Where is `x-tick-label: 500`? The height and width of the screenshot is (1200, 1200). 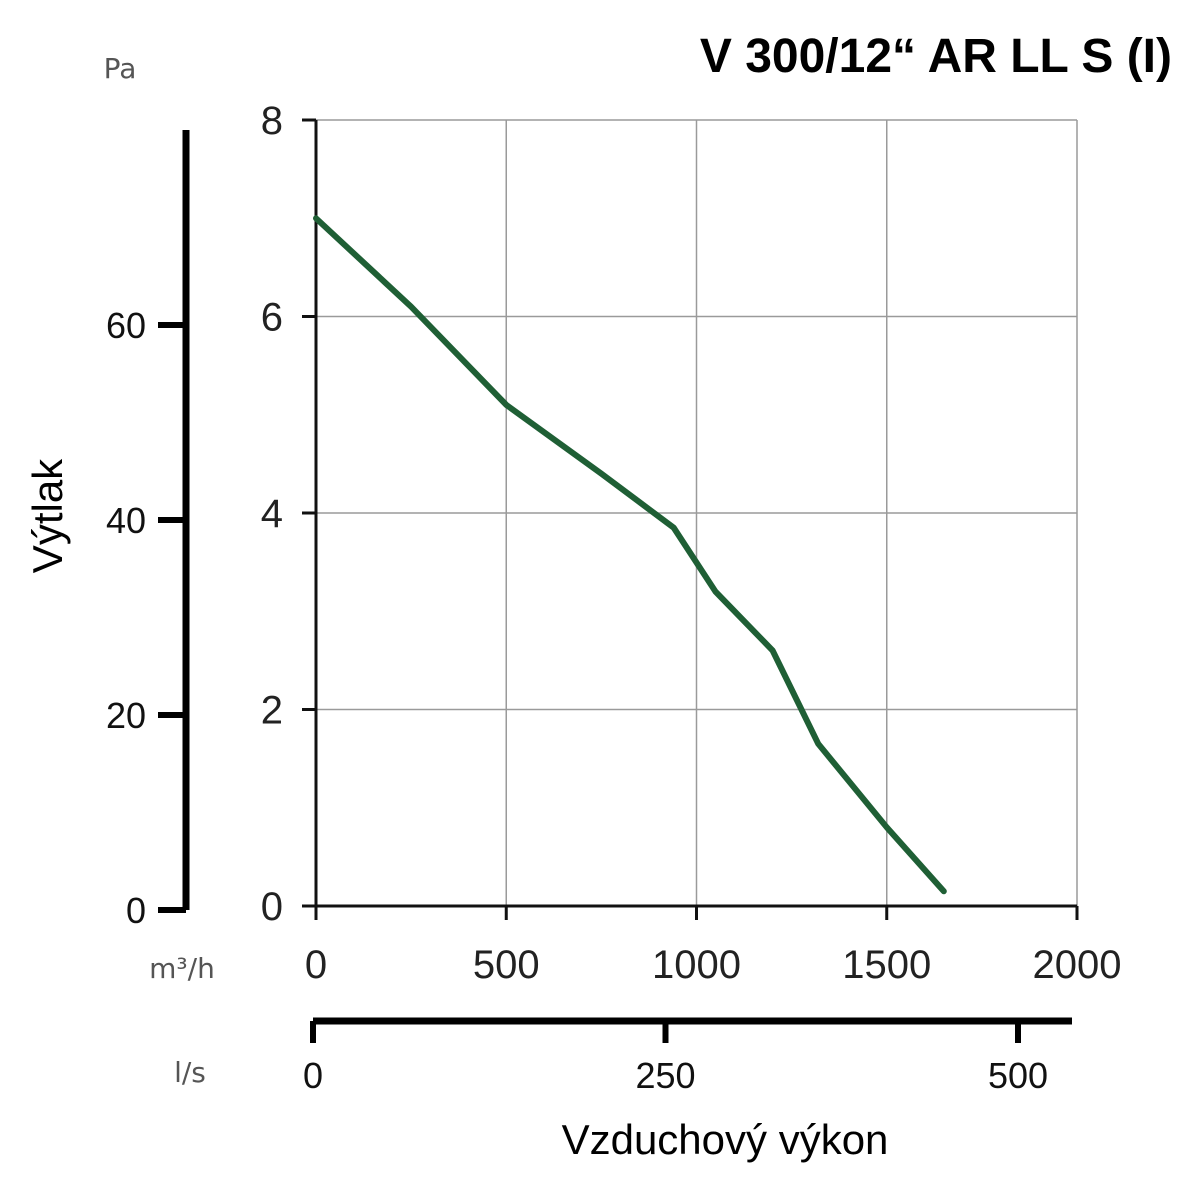 x-tick-label: 500 is located at coordinates (506, 965).